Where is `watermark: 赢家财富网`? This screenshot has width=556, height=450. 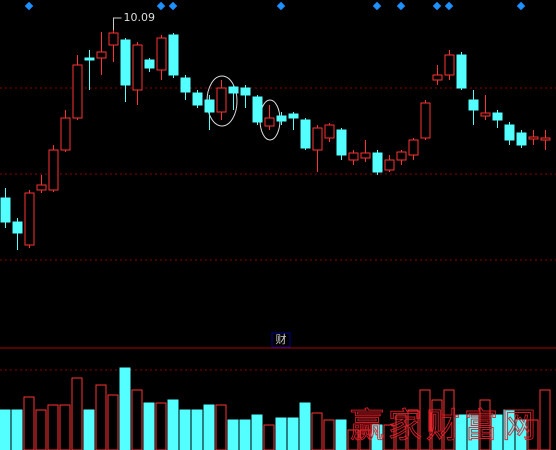
watermark: 赢家财富网 is located at coordinates (445, 426).